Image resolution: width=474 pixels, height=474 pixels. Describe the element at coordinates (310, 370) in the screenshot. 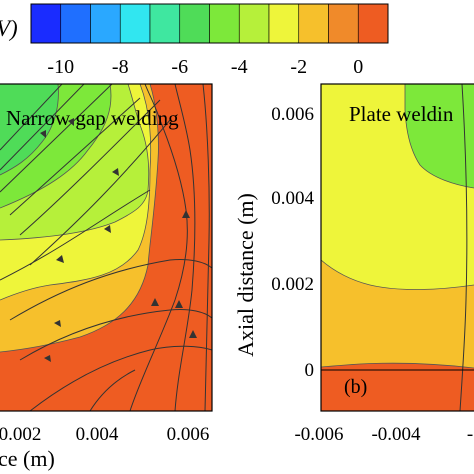

I see `y-tick-label: 0` at that location.